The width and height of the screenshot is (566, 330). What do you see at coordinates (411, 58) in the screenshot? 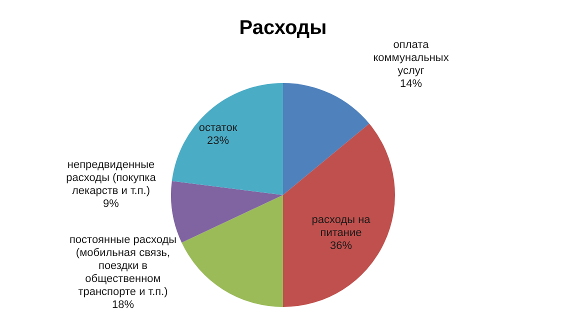
I see `slice-label: оплата коммунальных услуг` at bounding box center [411, 58].